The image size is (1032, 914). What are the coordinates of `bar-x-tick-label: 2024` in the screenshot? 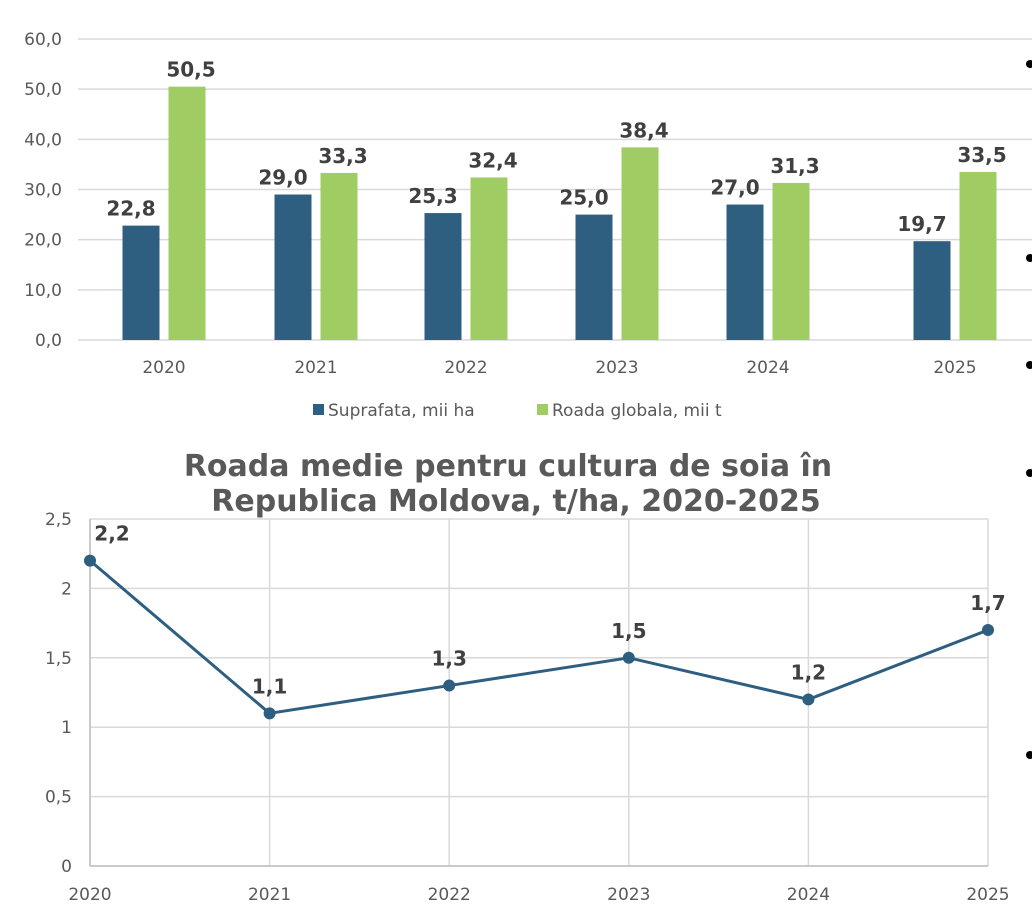 It's located at (767, 368).